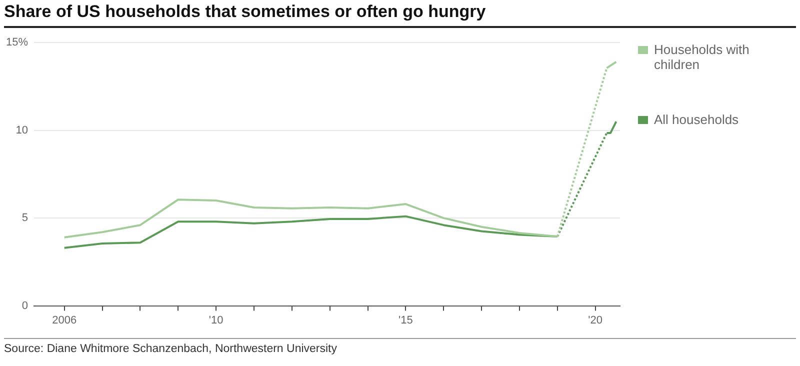 The width and height of the screenshot is (800, 366). Describe the element at coordinates (64, 320) in the screenshot. I see `x-tick-label: 2006` at that location.